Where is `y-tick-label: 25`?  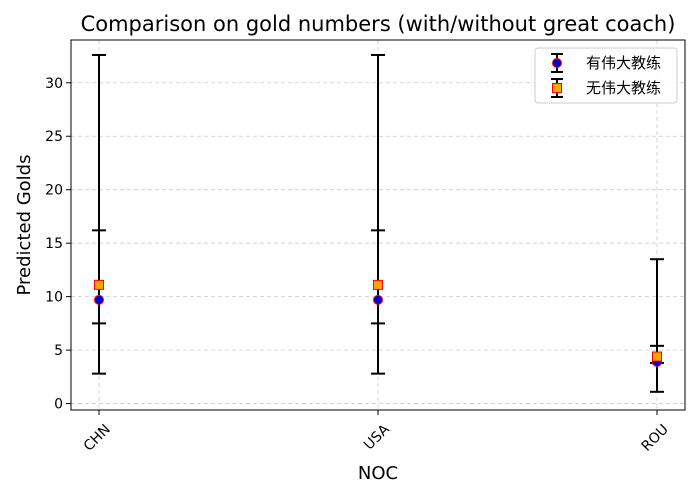
y-tick-label: 25 is located at coordinates (54, 137).